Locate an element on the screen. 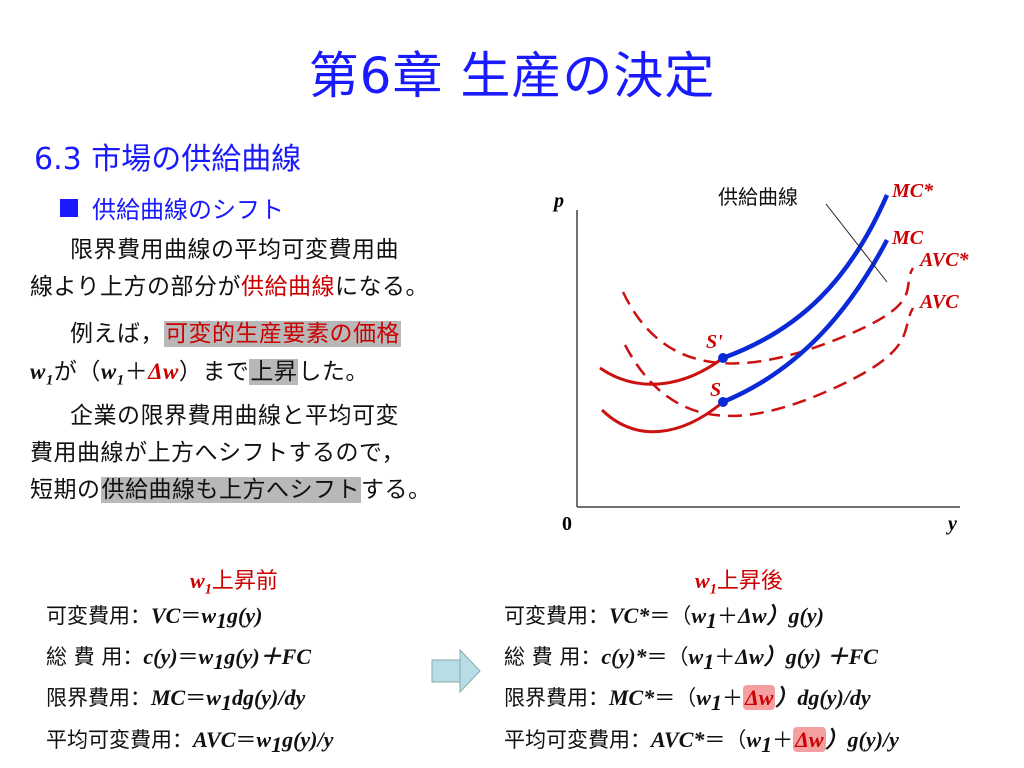 Image resolution: width=1024 pixels, height=768 pixels. para2-text: 例えば， is located at coordinates (117, 334).